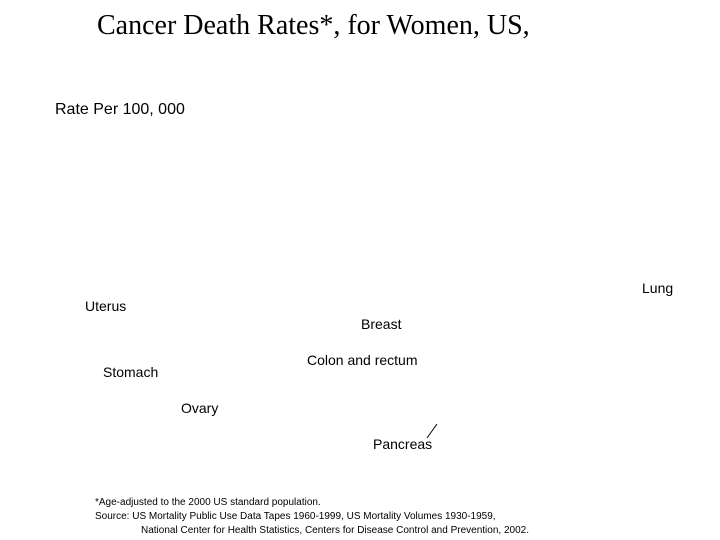  What do you see at coordinates (200, 408) in the screenshot?
I see `series-label-ovary: Ovary` at bounding box center [200, 408].